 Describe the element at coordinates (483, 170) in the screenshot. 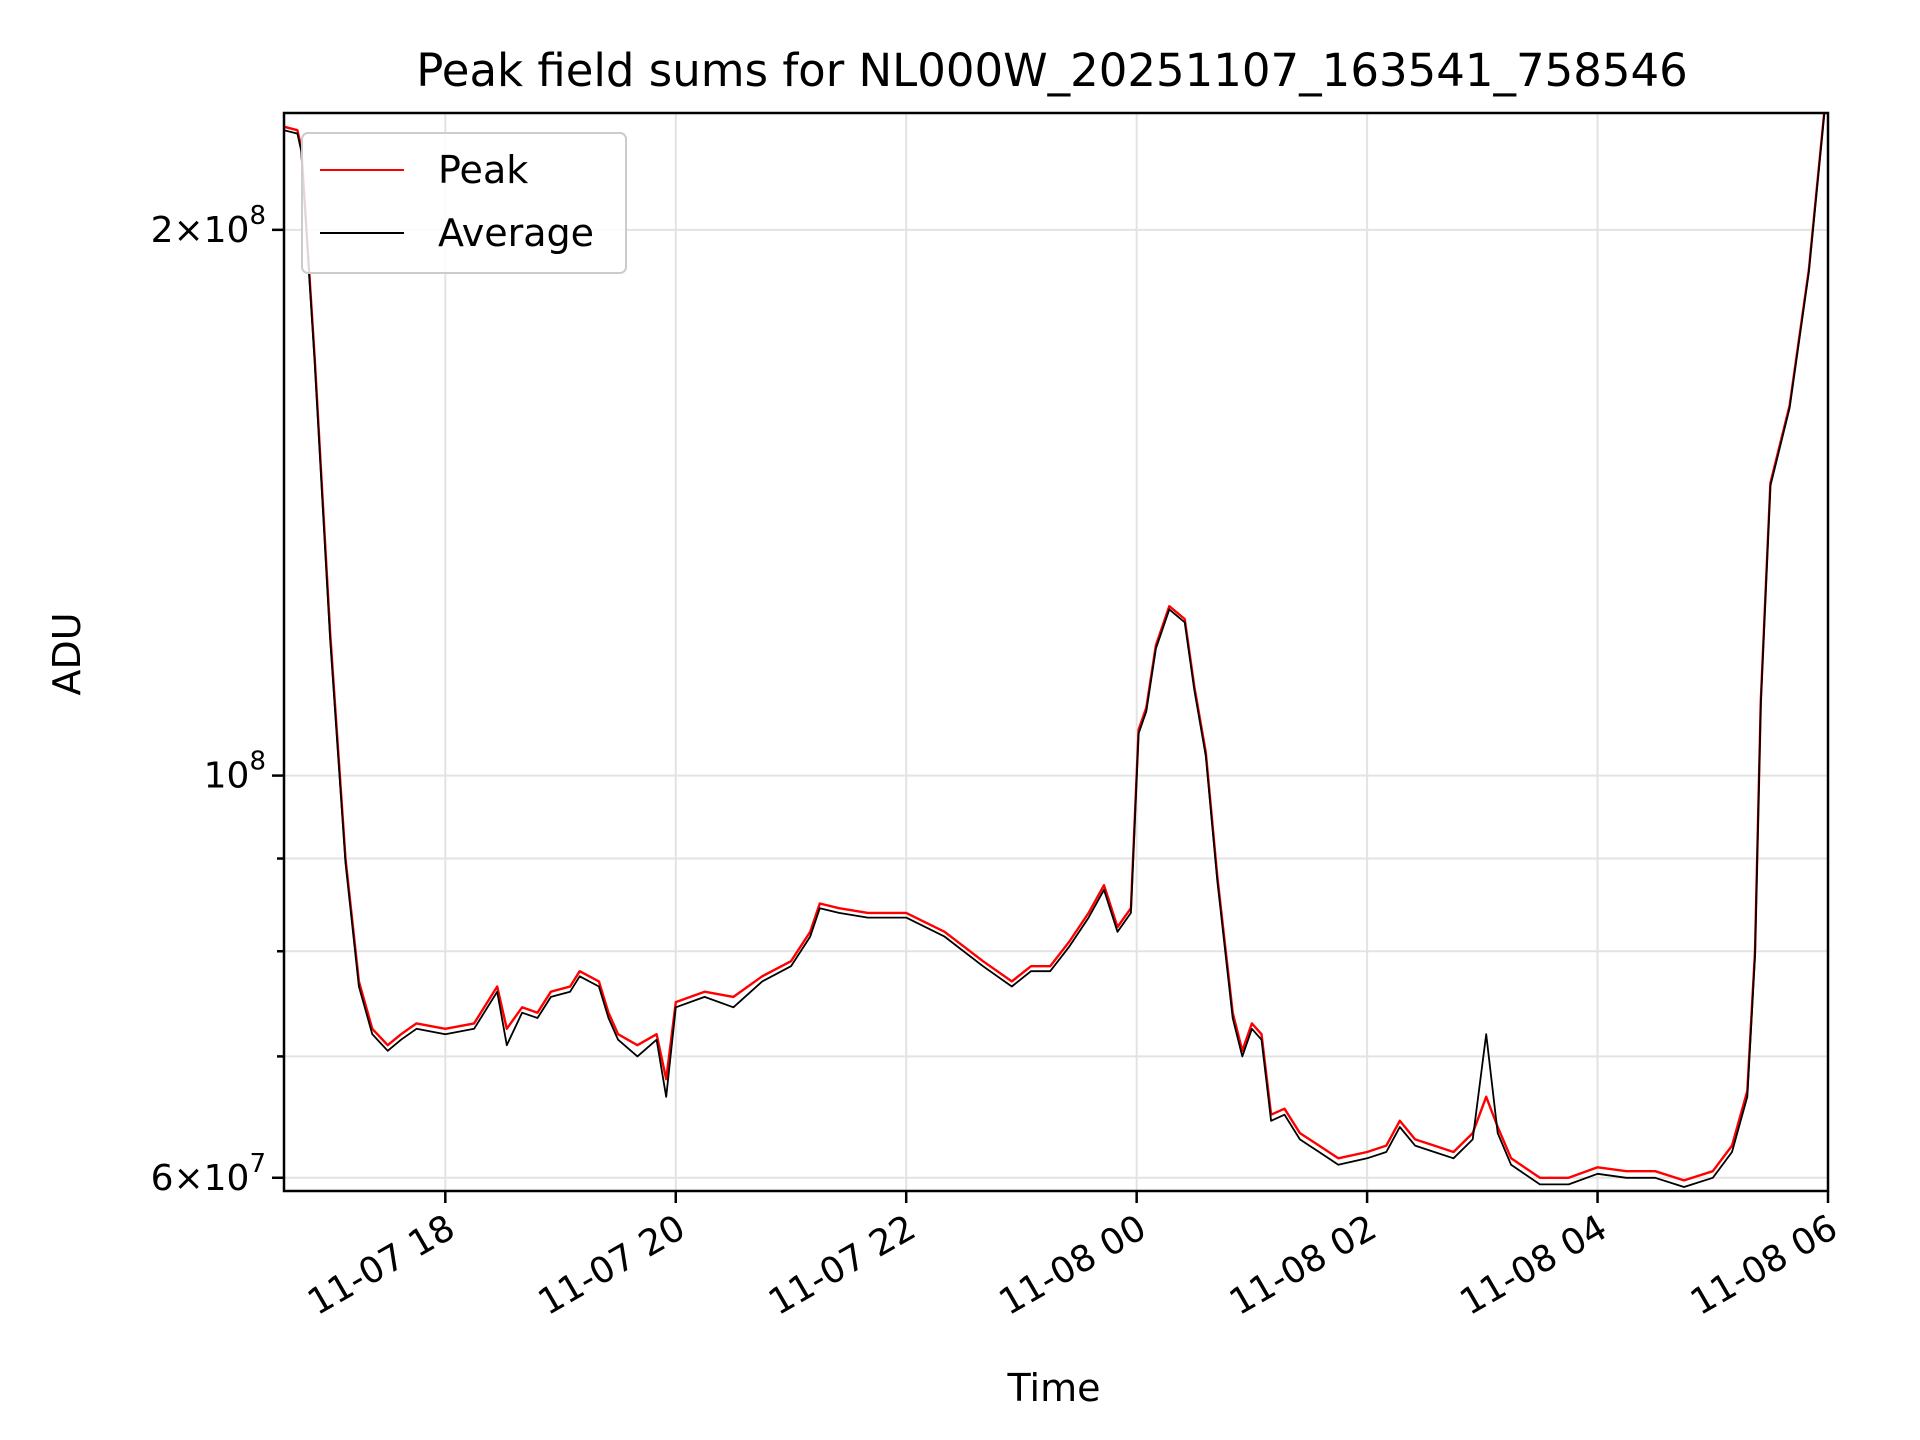

I see `legend-label: Peak` at that location.